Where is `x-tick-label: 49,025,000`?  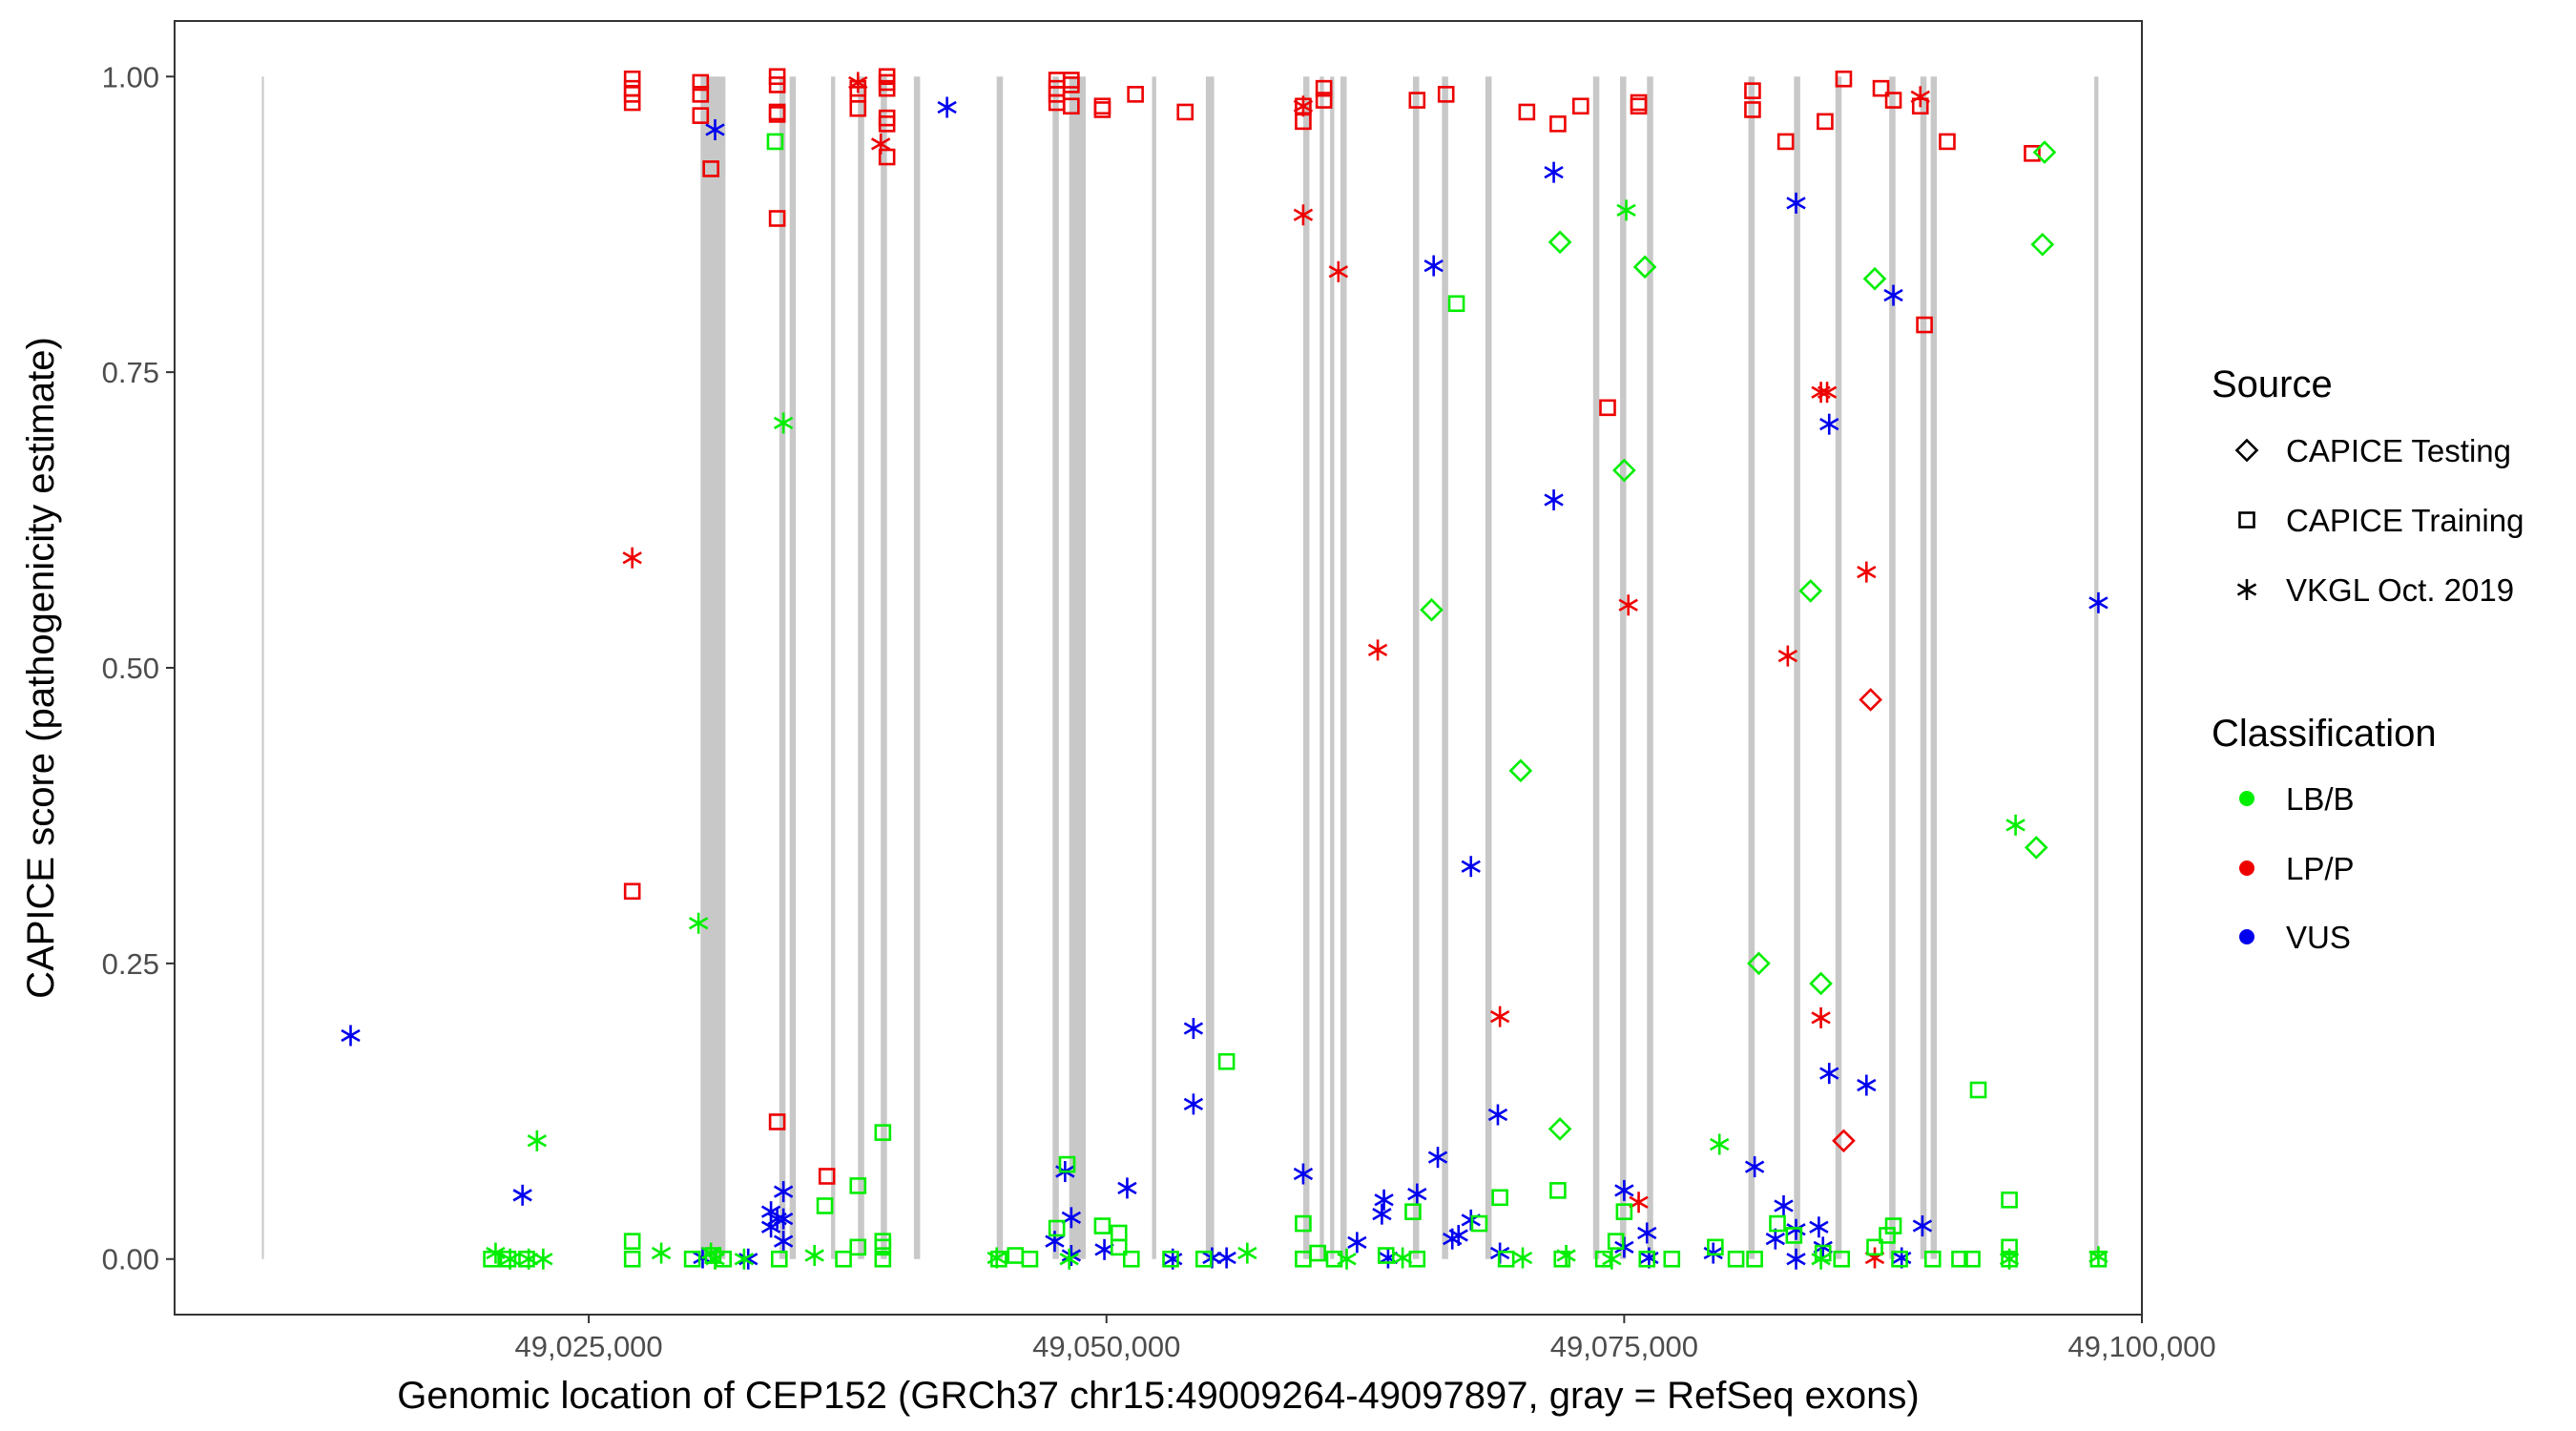 x-tick-label: 49,025,000 is located at coordinates (589, 1346).